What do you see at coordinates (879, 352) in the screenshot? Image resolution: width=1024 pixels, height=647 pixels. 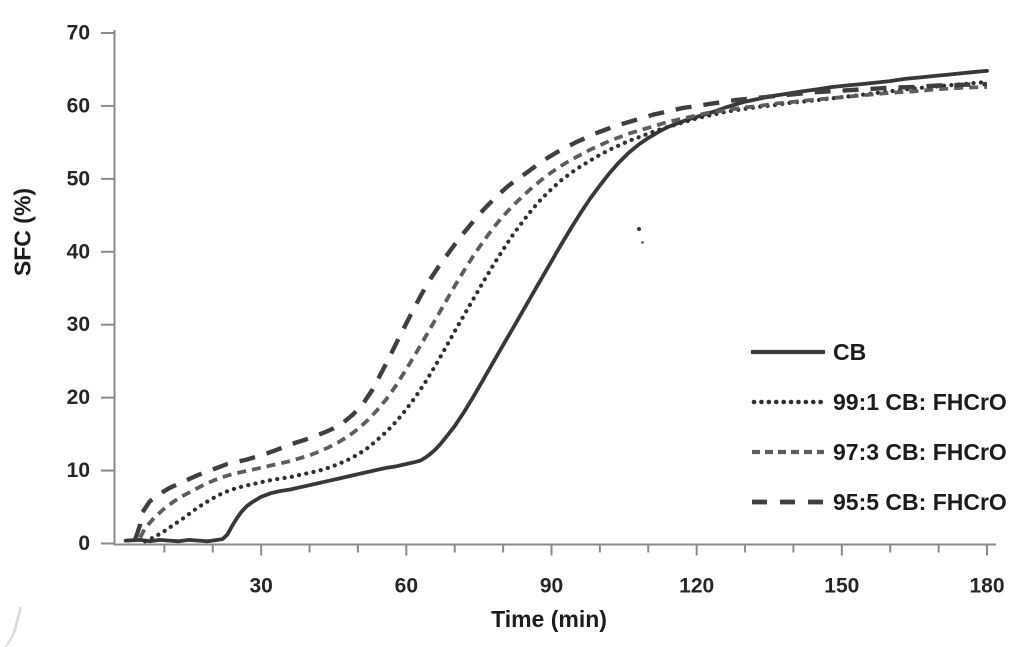 I see `legend-item-cb: CB` at bounding box center [879, 352].